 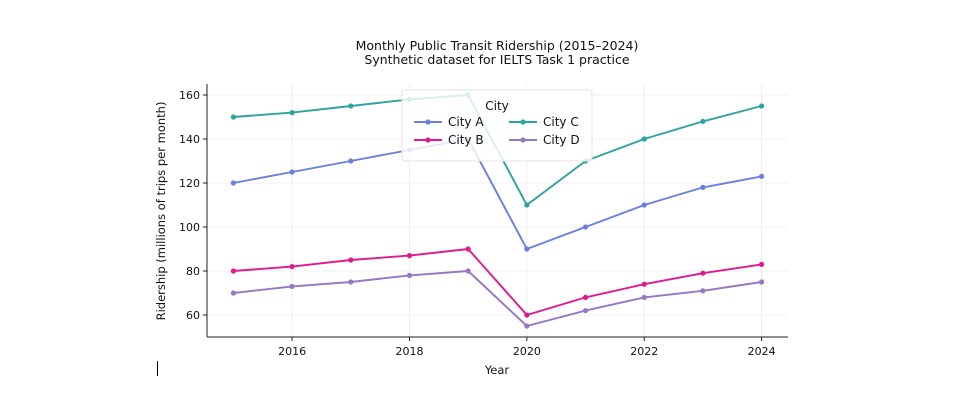 I want to click on legend-entry-city-a: City A, so click(x=449, y=122).